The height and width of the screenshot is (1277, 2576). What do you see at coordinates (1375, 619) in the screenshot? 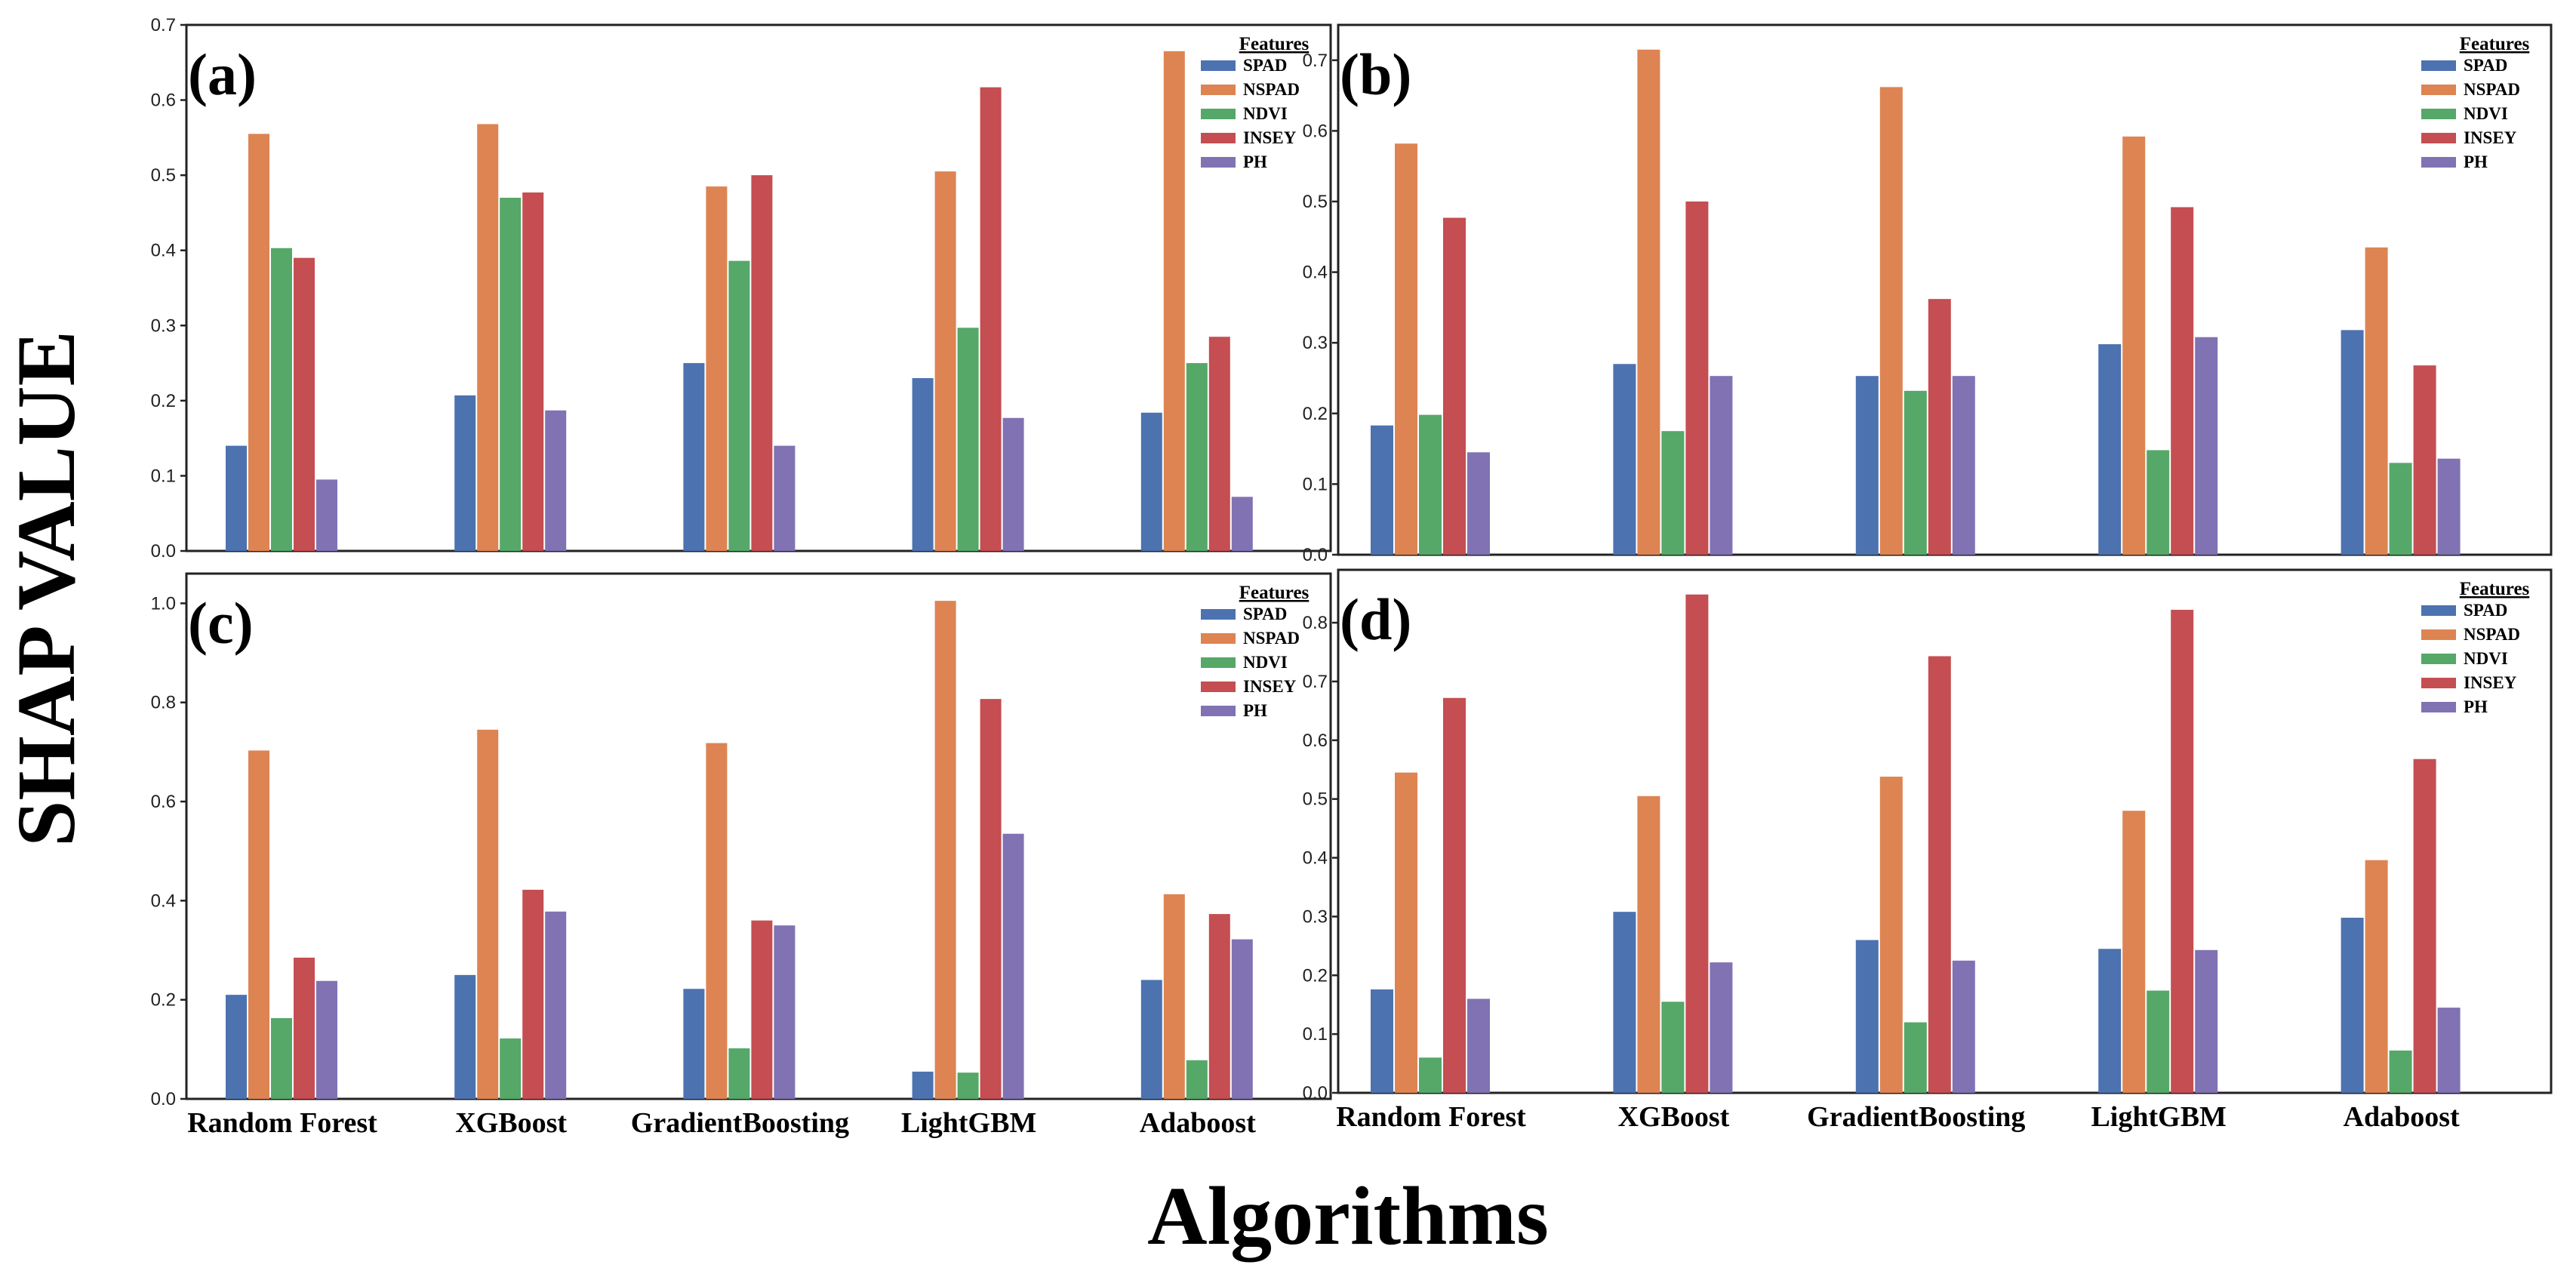
I see `panel-label: (d)` at bounding box center [1375, 619].